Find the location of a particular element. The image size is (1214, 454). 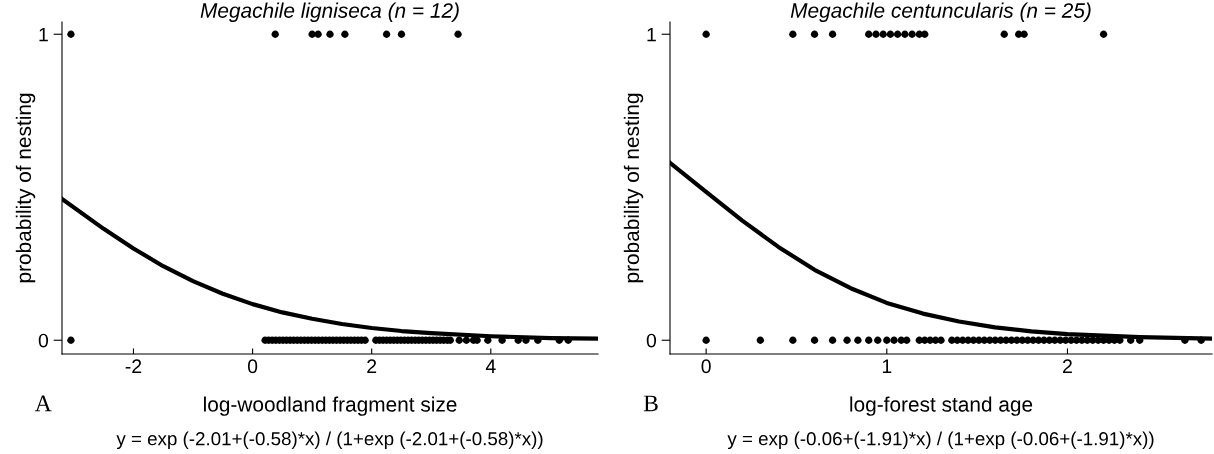

chart-title: Megachile ligniseca (n = 12) is located at coordinates (329, 12).